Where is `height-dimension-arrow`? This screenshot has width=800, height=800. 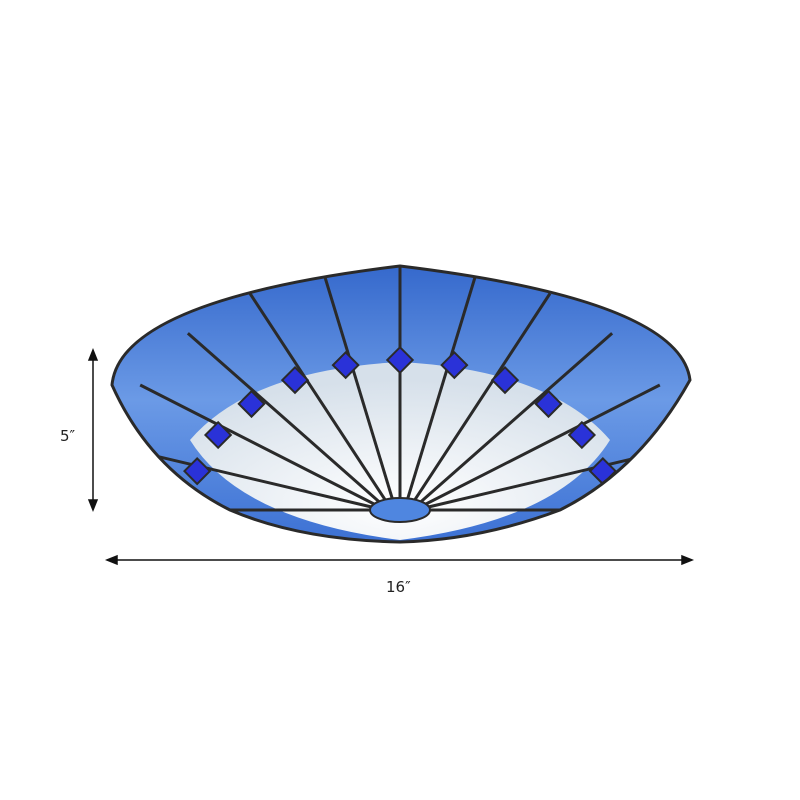
height-dimension-arrow is located at coordinates (93, 430).